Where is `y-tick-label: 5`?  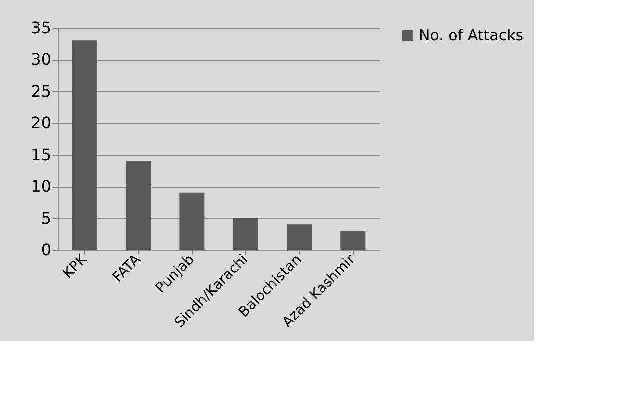 y-tick-label: 5 is located at coordinates (46, 218).